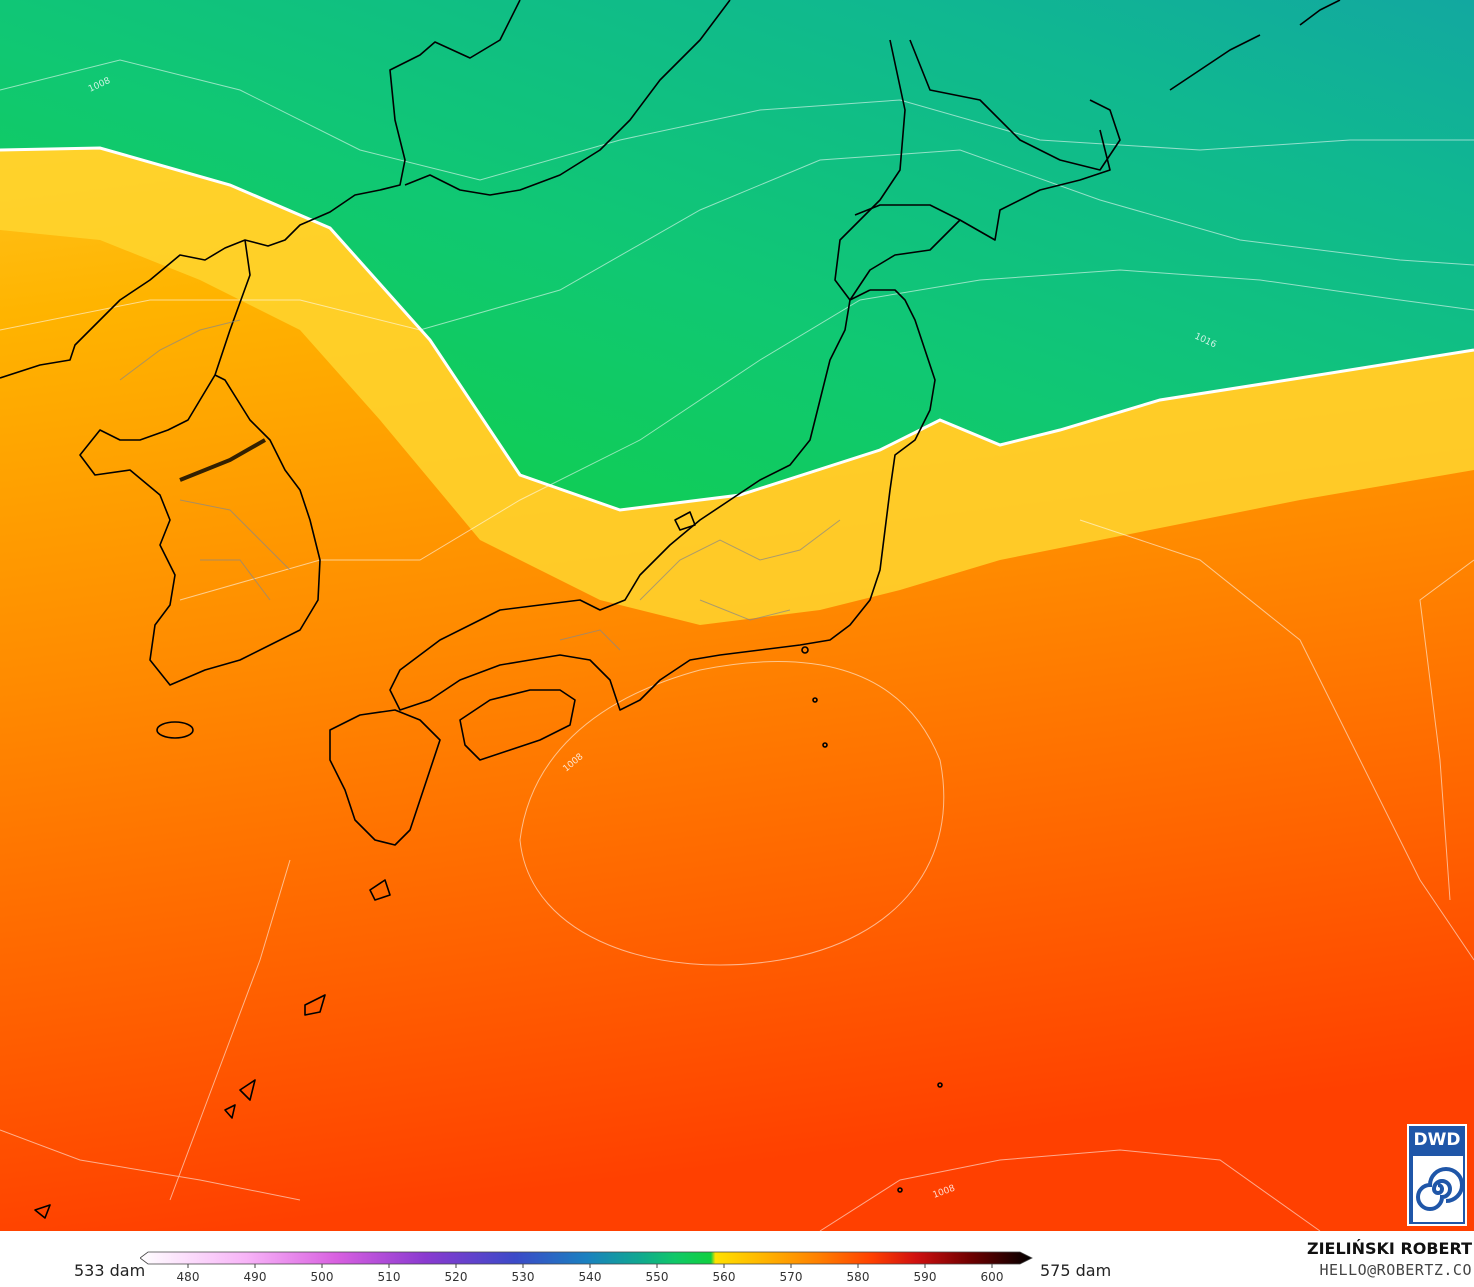 The width and height of the screenshot is (1474, 1287). What do you see at coordinates (517, 725) in the screenshot?
I see `shikoku-coast` at bounding box center [517, 725].